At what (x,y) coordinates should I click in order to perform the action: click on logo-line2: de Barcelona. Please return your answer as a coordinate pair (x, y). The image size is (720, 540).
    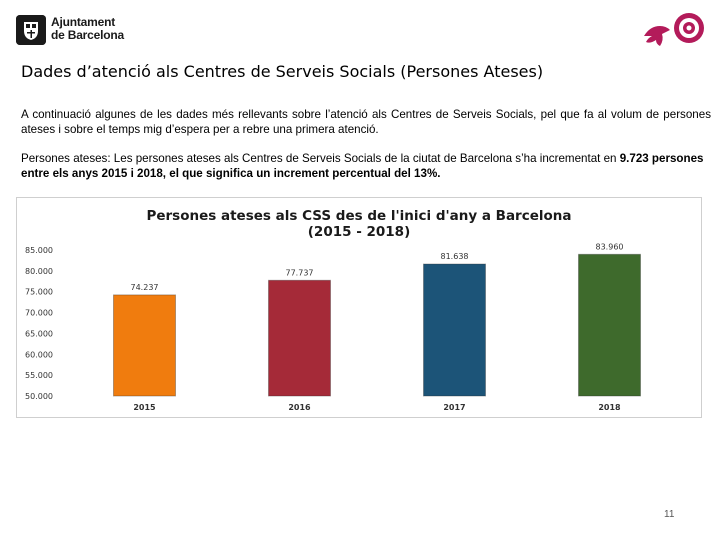
    Looking at the image, I should click on (87, 35).